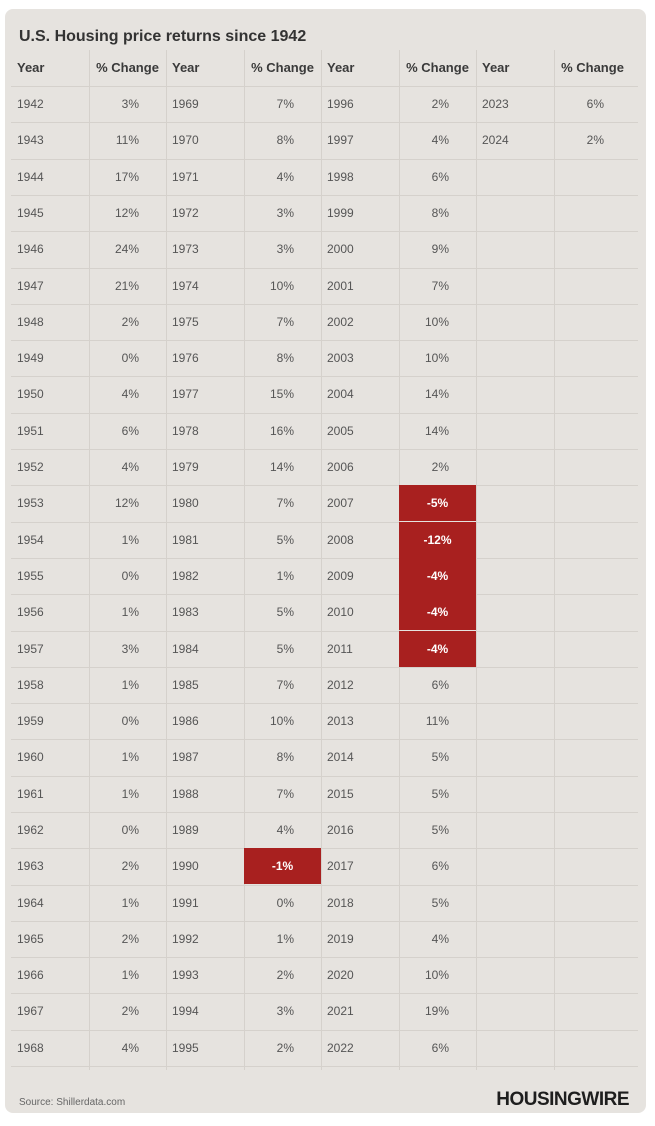 The image size is (655, 1126). I want to click on table-cell-year: 1966, so click(30, 975).